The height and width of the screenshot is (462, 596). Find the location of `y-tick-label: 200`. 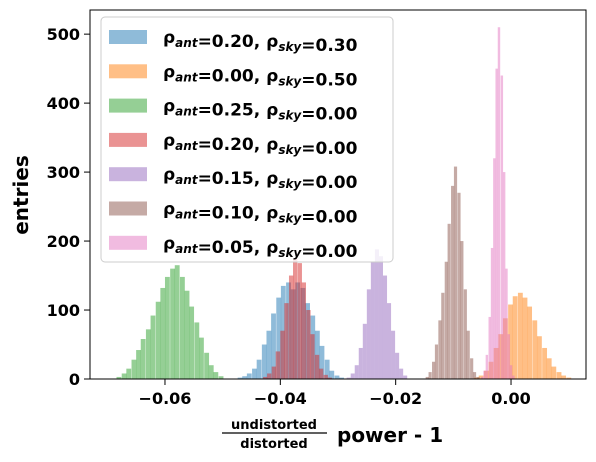

y-tick-label: 200 is located at coordinates (63, 241).